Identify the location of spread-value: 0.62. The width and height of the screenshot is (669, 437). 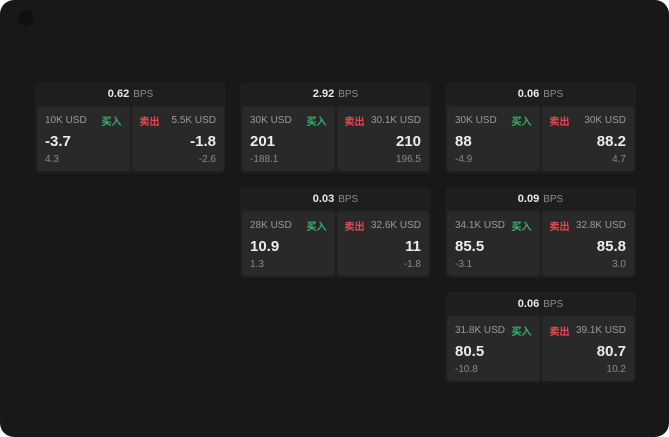
(118, 94).